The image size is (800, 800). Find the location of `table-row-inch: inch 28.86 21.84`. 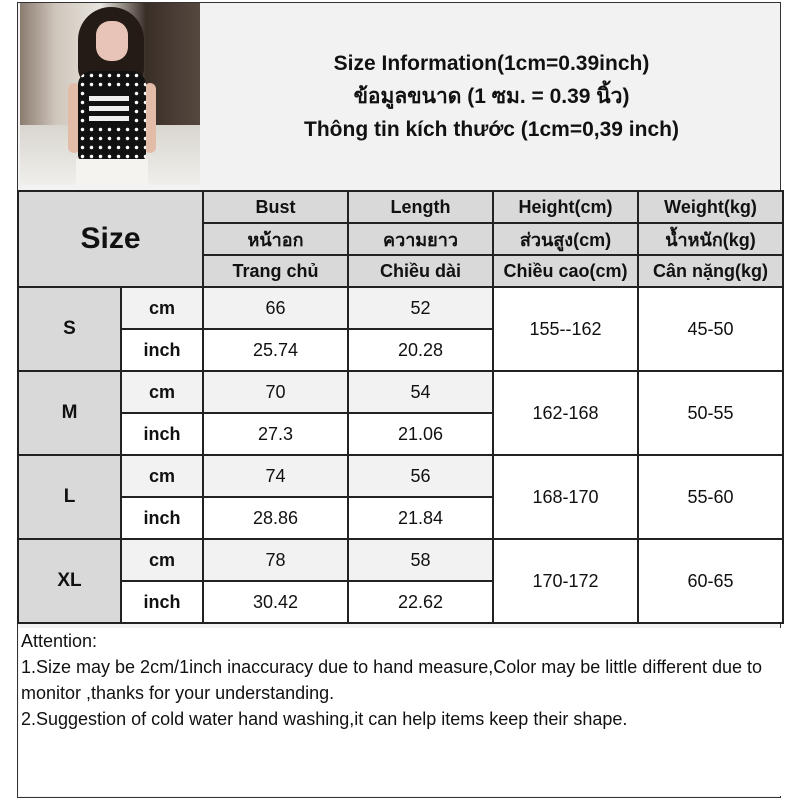

table-row-inch: inch 28.86 21.84 is located at coordinates (400, 518).